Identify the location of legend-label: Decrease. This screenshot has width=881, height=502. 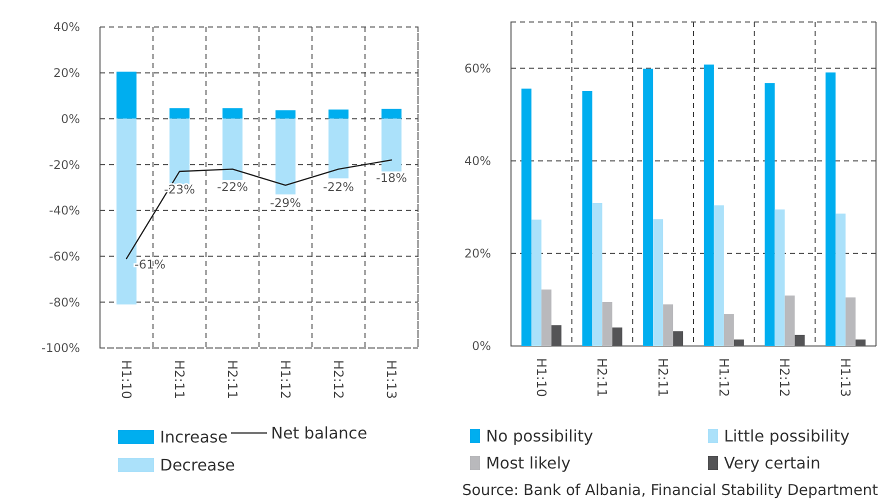
(198, 465).